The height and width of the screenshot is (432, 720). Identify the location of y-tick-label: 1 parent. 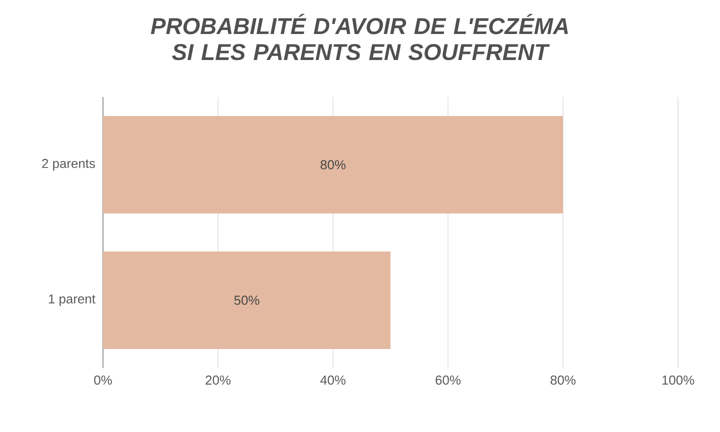
(72, 300).